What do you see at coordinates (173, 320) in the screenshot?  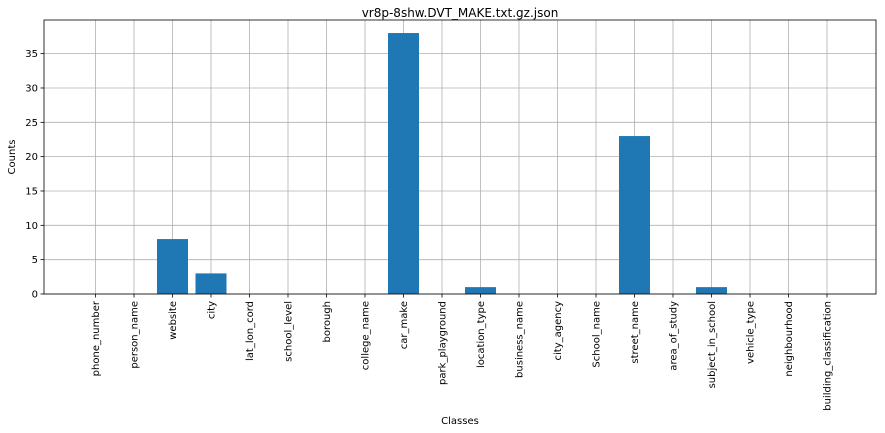 I see `x-tick-label: website` at bounding box center [173, 320].